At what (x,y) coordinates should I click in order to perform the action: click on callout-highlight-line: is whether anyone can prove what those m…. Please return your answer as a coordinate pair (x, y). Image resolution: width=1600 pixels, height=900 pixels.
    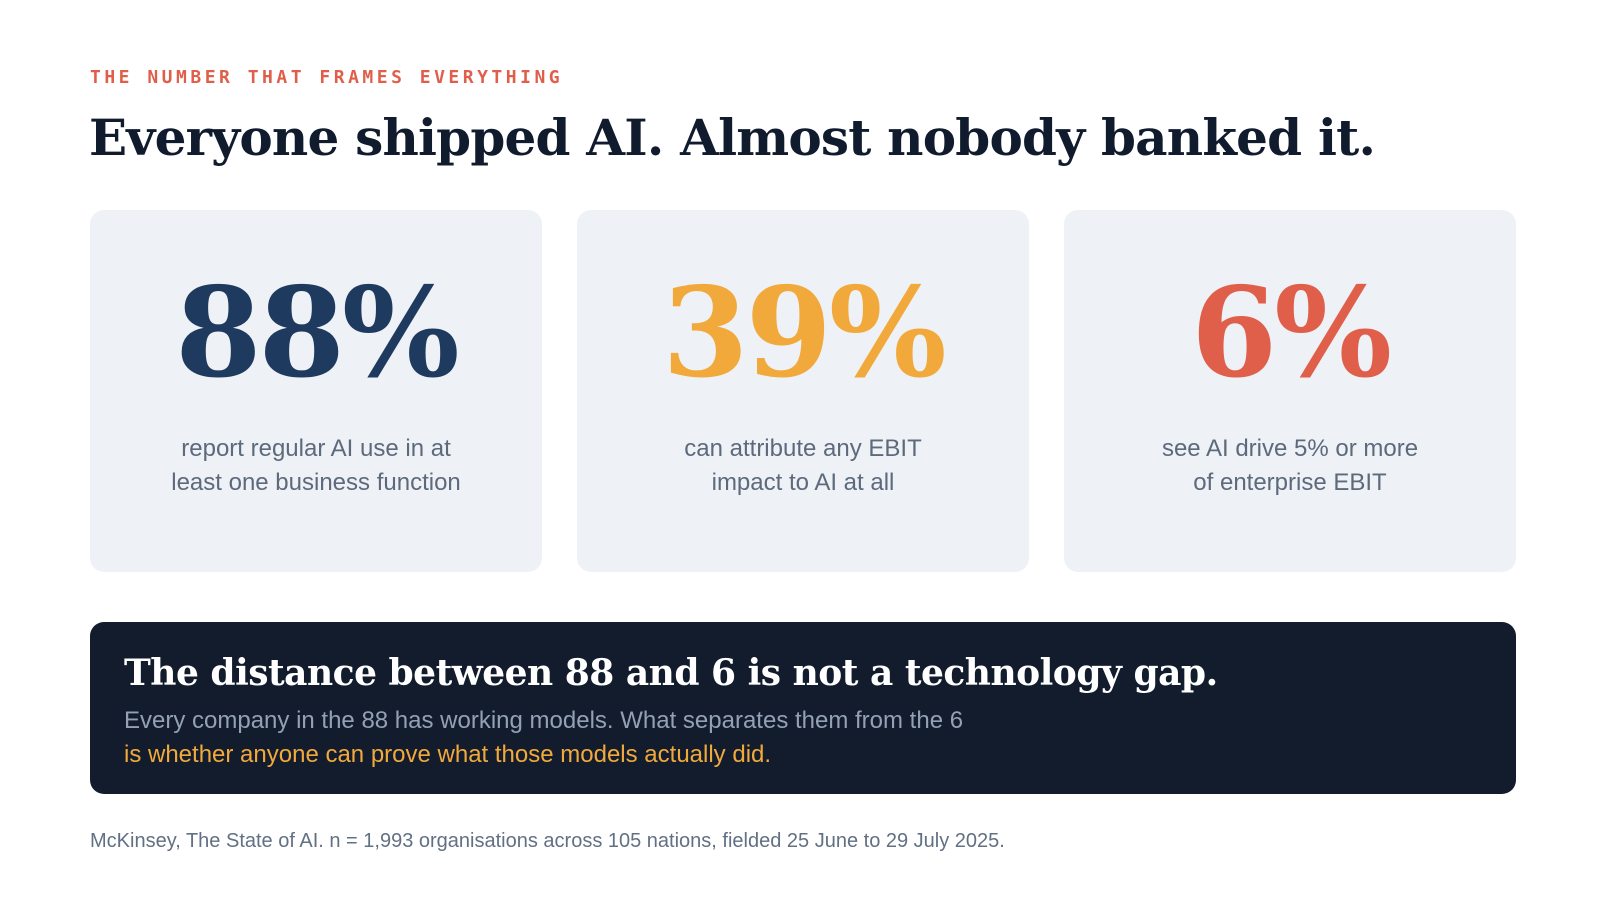
    Looking at the image, I should click on (448, 754).